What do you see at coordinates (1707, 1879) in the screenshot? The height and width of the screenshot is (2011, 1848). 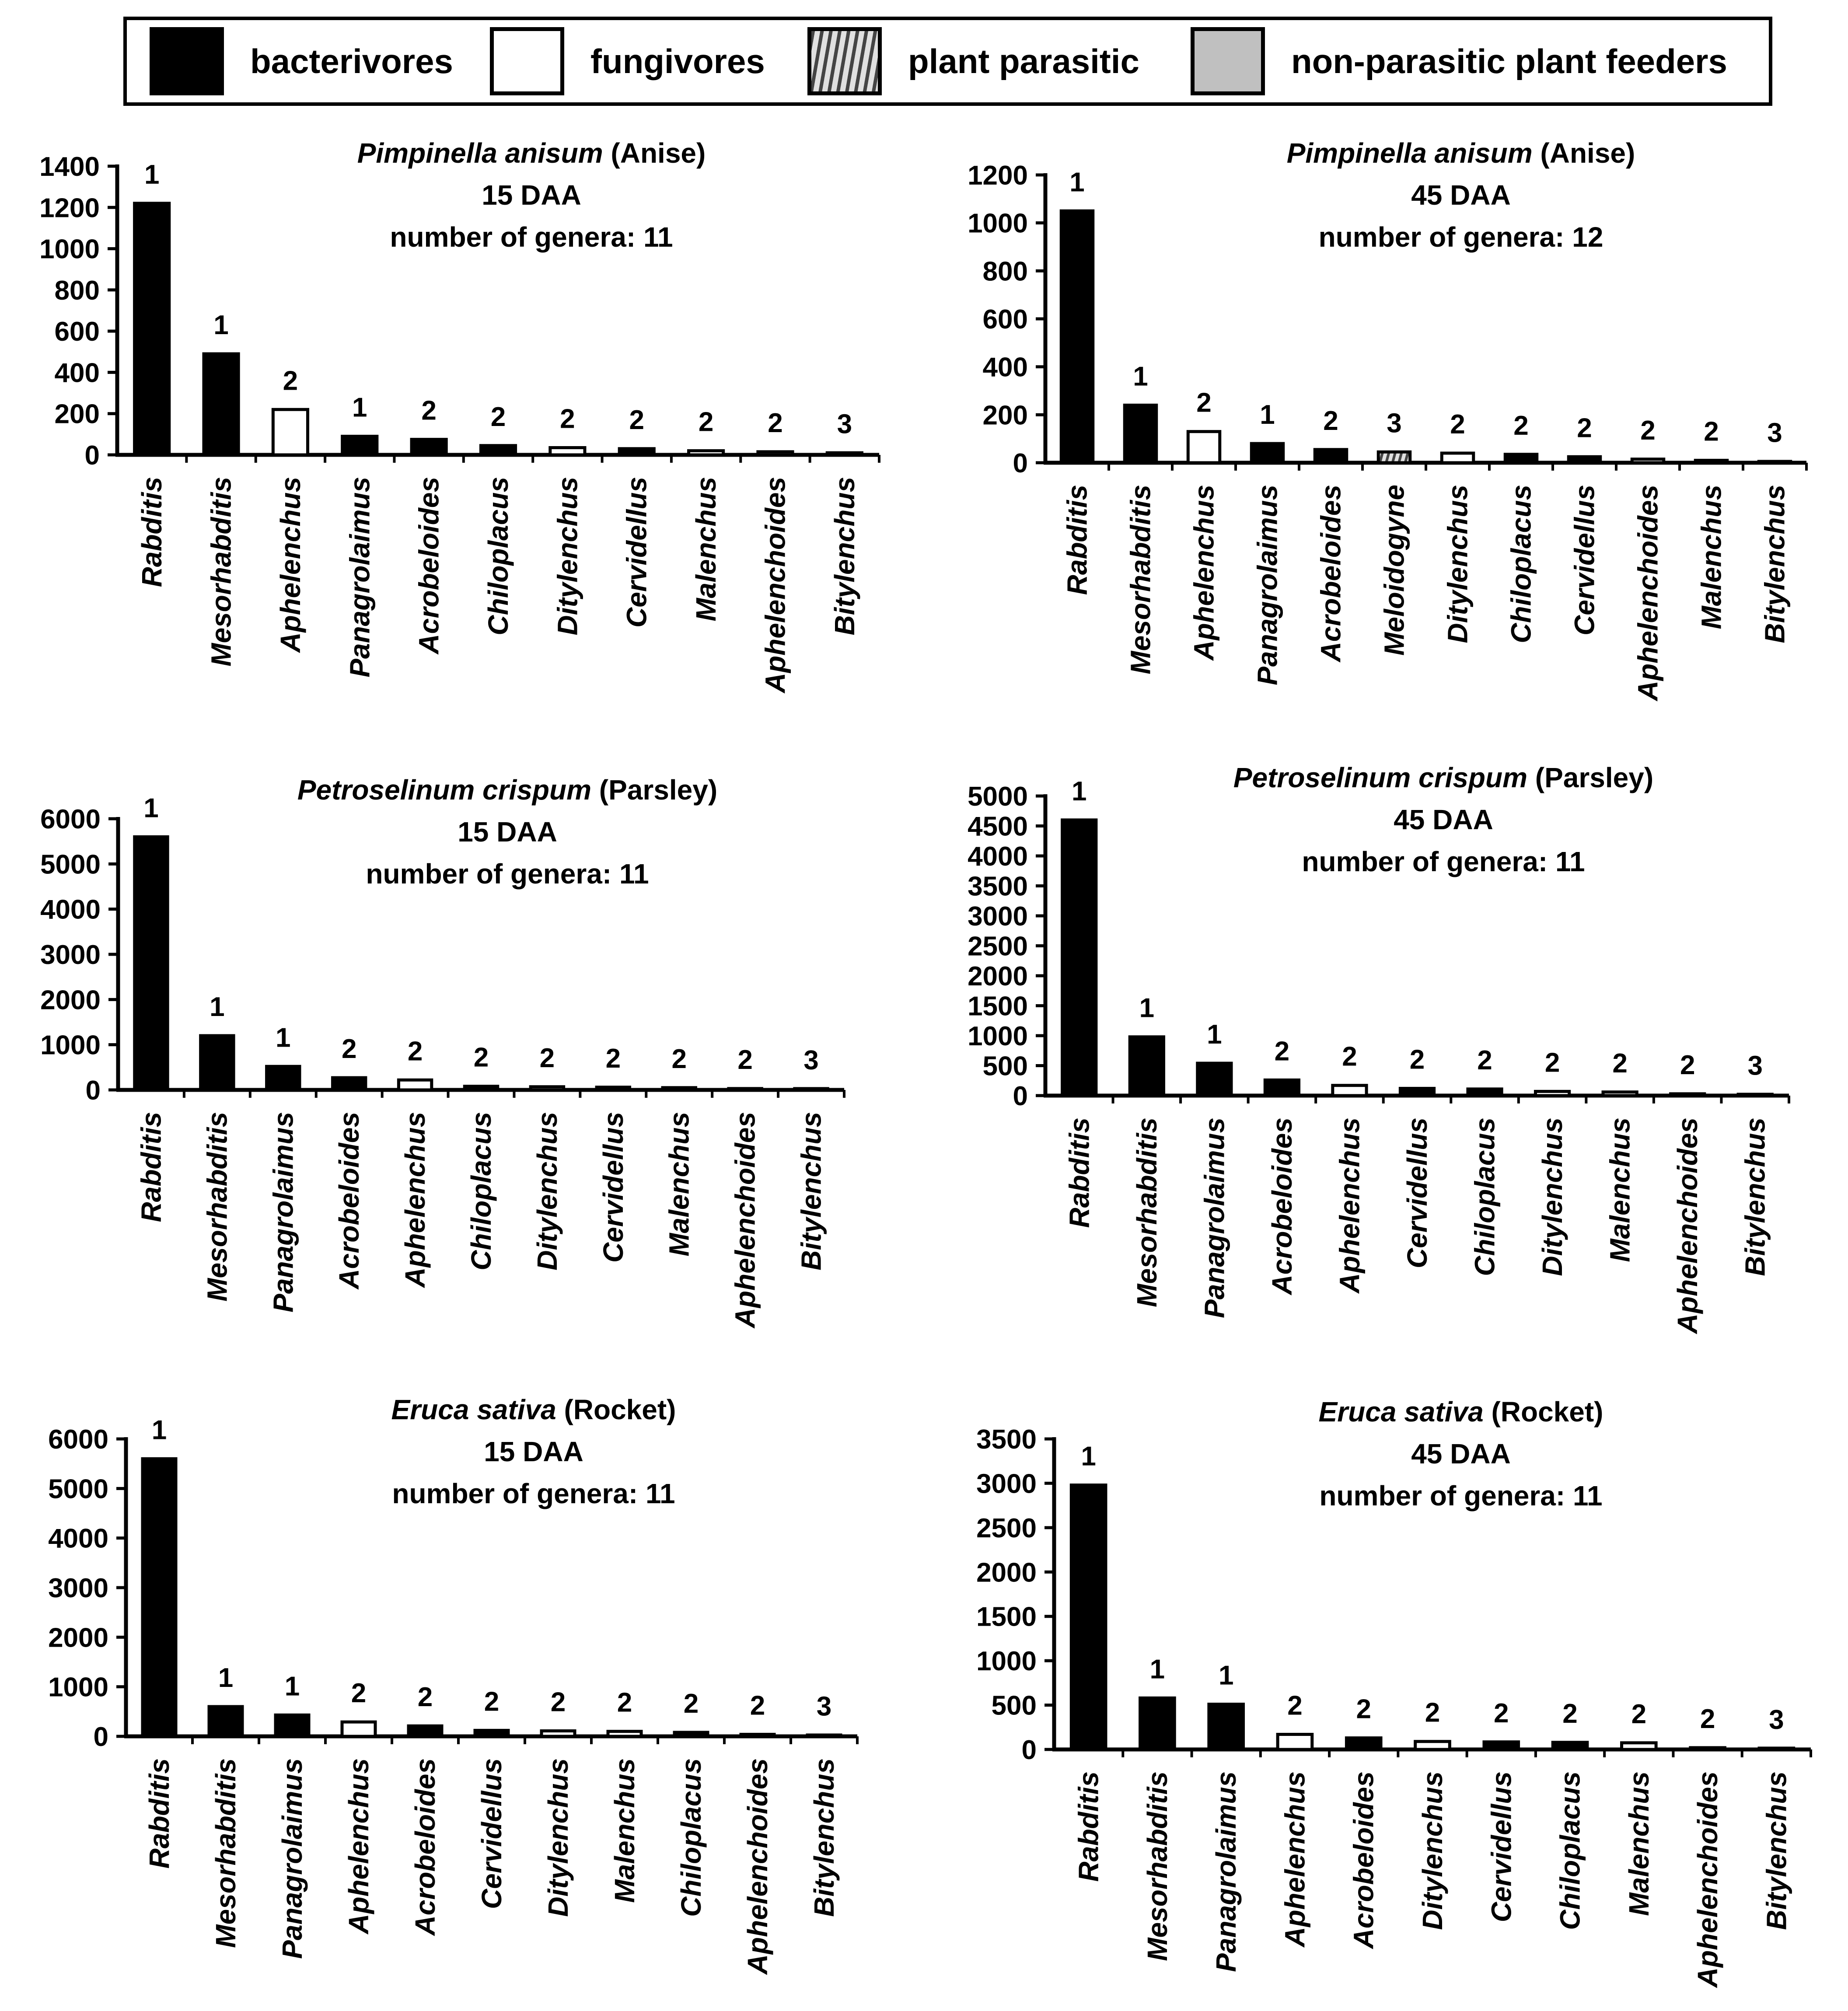 I see `category-label: Aphelenchoides` at bounding box center [1707, 1879].